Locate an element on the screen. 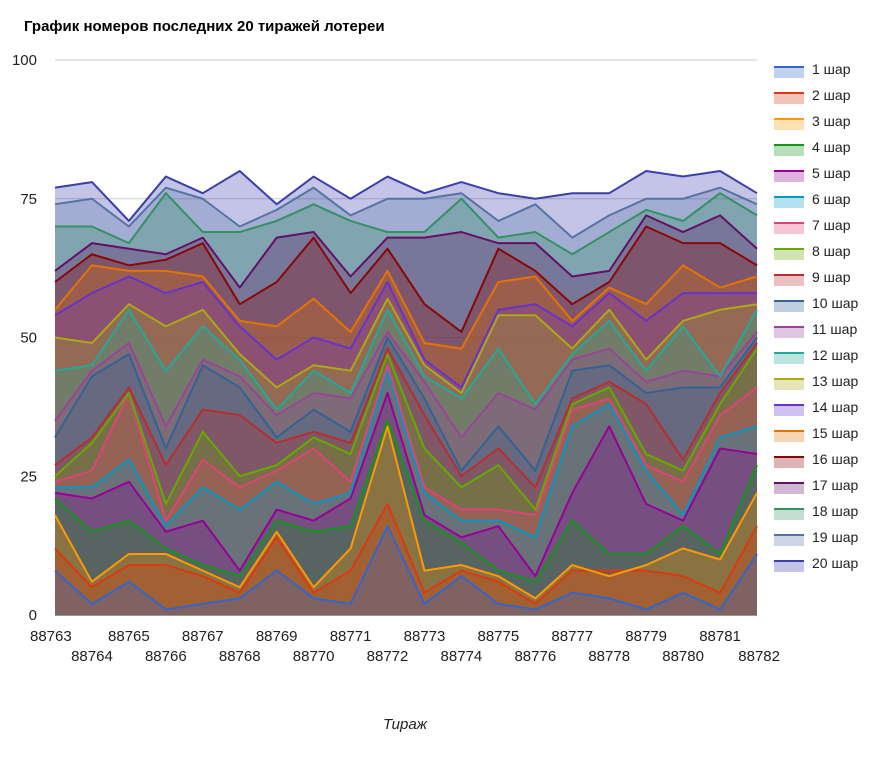 The image size is (876, 760). legend-label: 10 шар is located at coordinates (835, 303).